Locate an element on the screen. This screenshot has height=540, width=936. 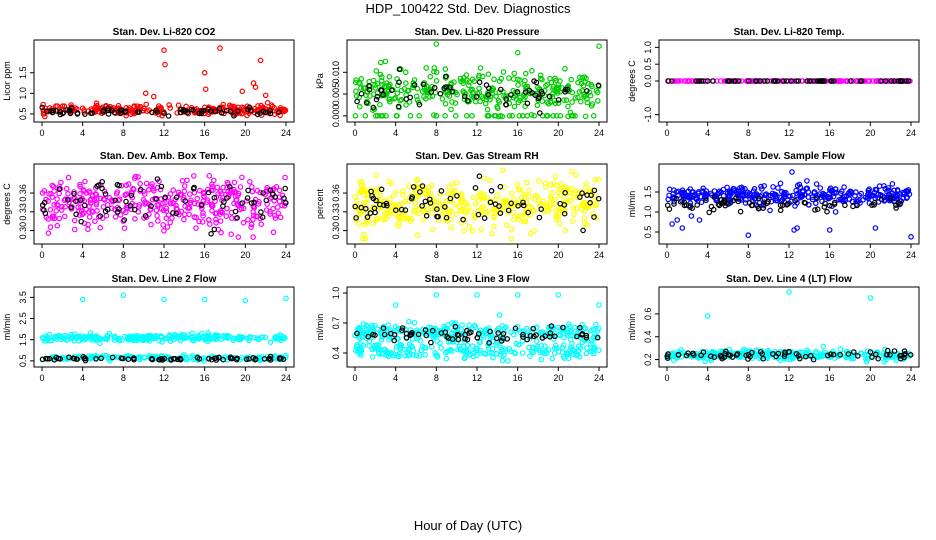
y-tick-label: 0.36 is located at coordinates (336, 193).